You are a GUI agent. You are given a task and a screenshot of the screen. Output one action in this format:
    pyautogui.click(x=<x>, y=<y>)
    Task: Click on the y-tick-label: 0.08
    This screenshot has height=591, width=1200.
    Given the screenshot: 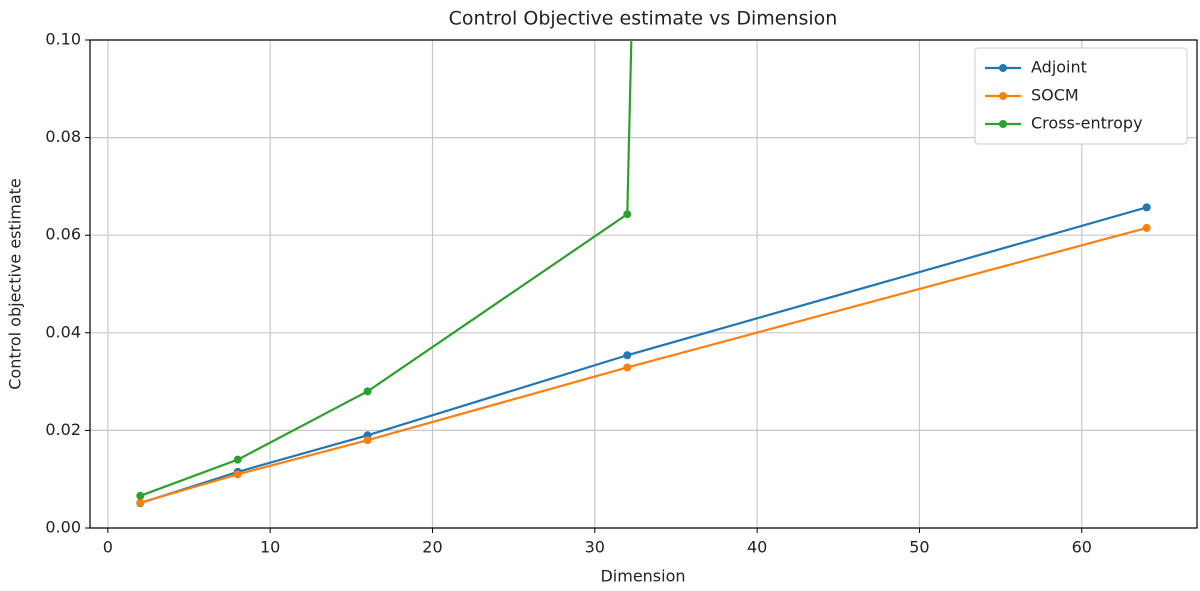 What is the action you would take?
    pyautogui.click(x=63, y=136)
    